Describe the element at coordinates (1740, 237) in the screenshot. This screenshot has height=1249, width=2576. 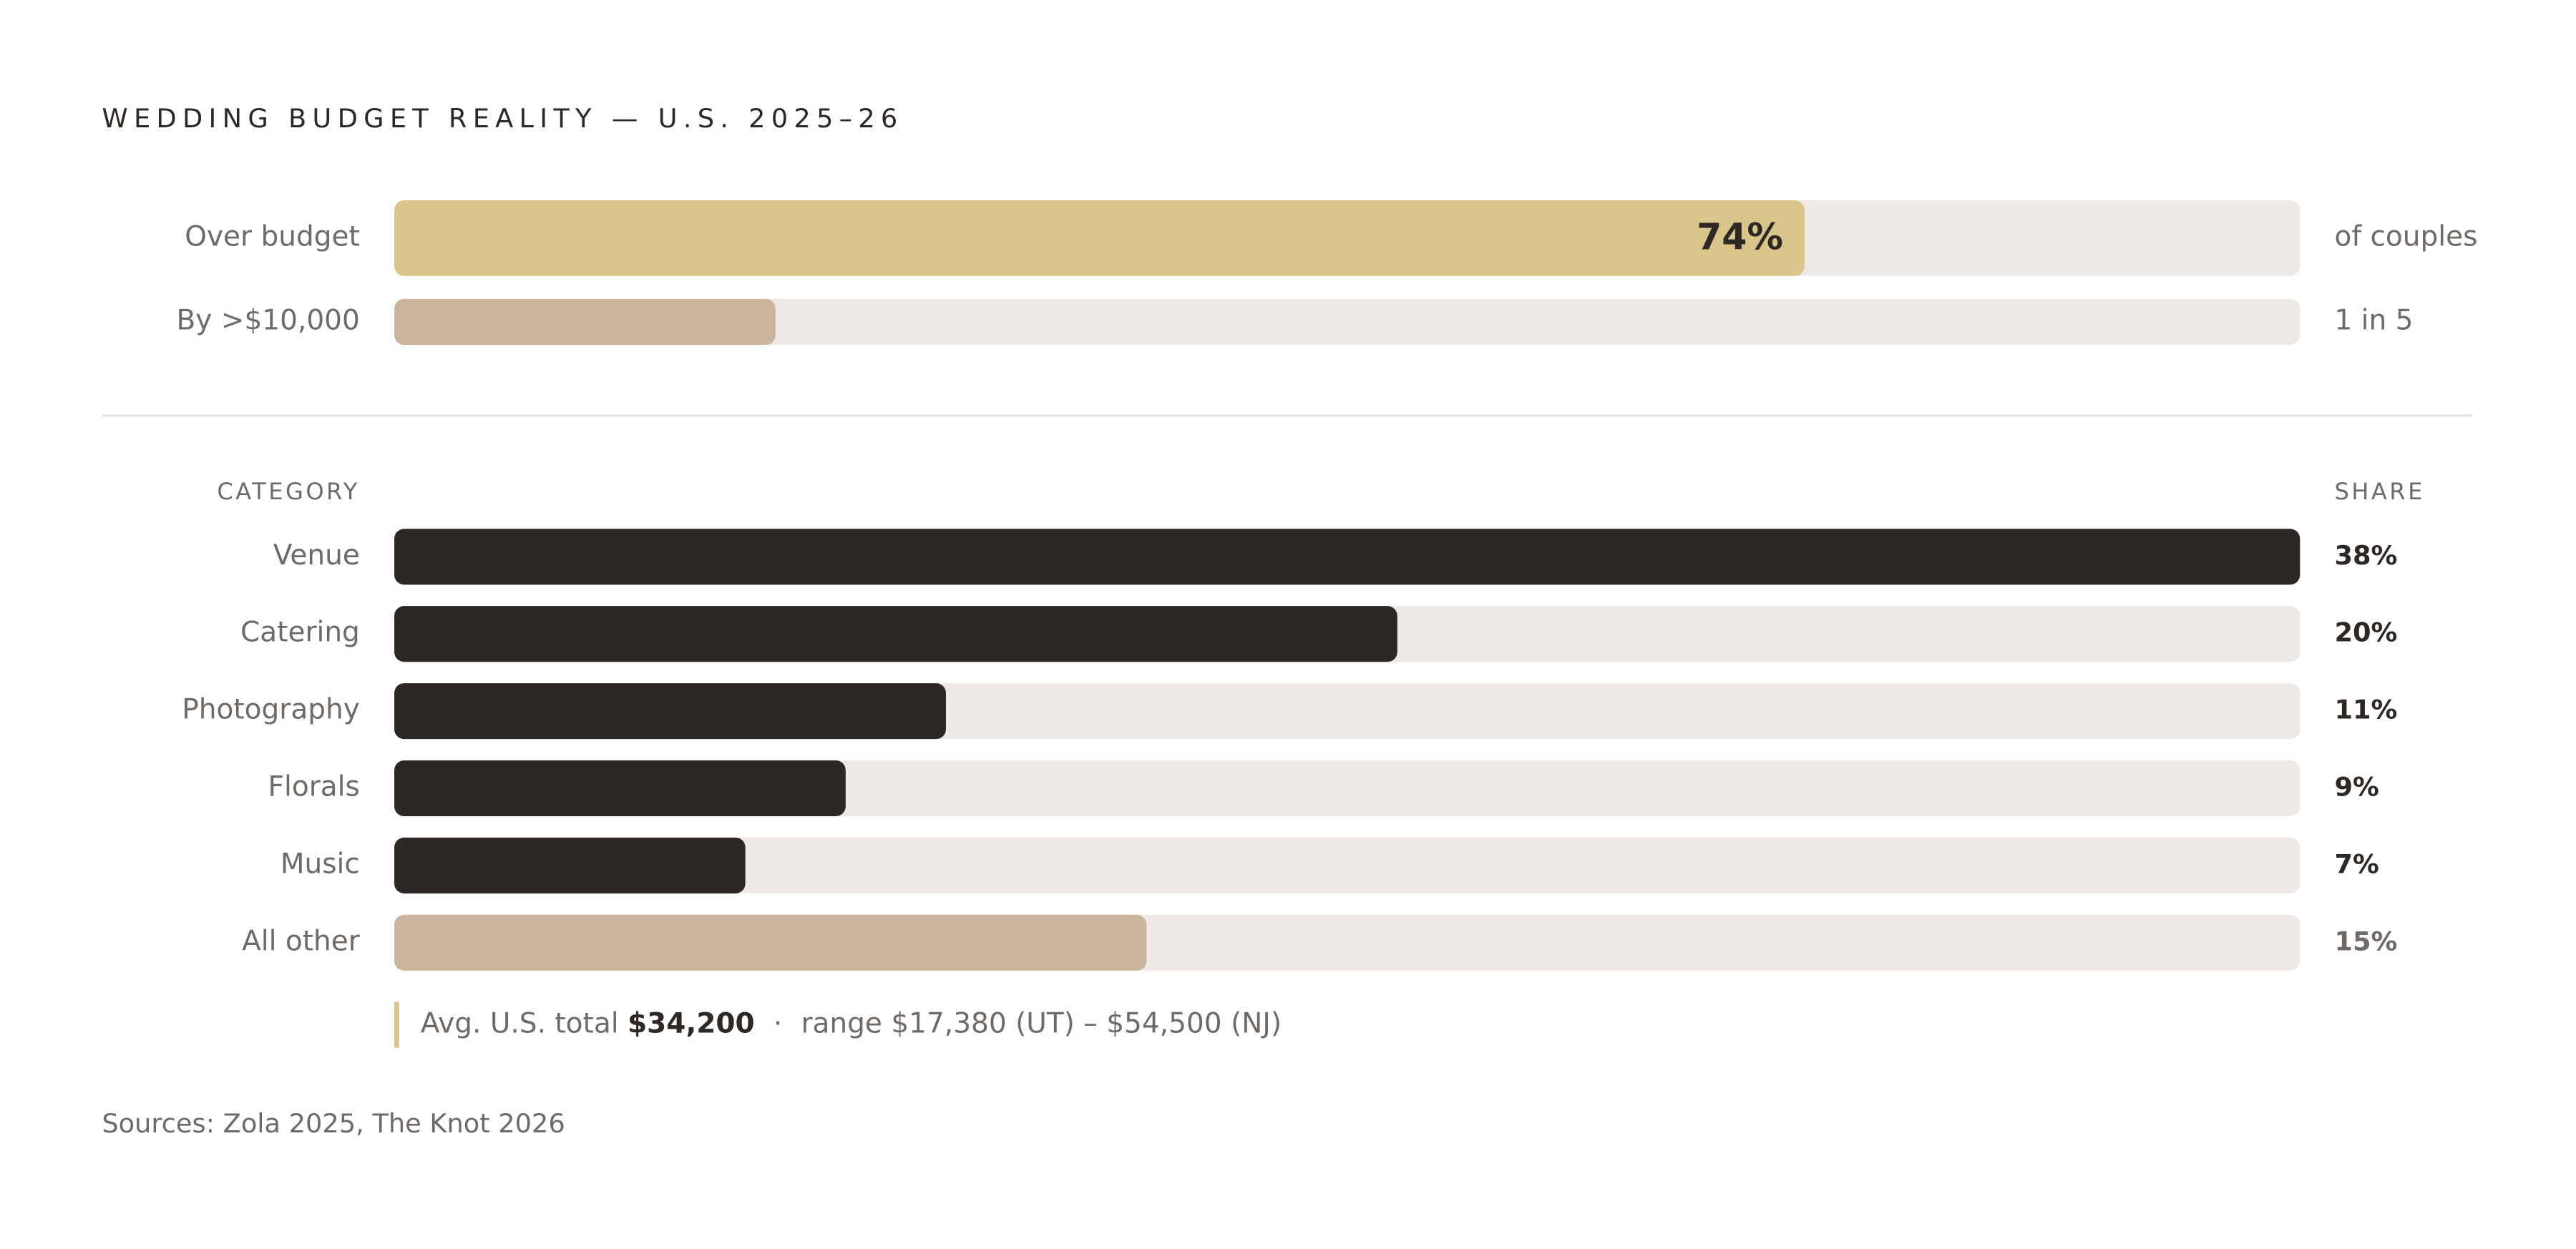
I see `value-label: 74%` at that location.